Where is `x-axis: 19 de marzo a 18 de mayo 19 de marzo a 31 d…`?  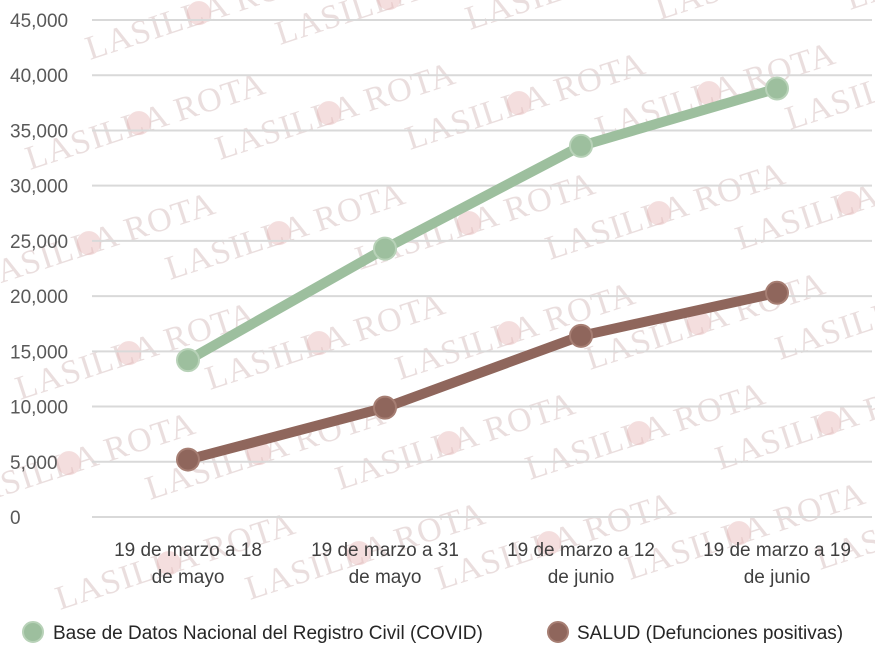
x-axis: 19 de marzo a 18 de mayo 19 de marzo a 31 d… is located at coordinates (482, 564).